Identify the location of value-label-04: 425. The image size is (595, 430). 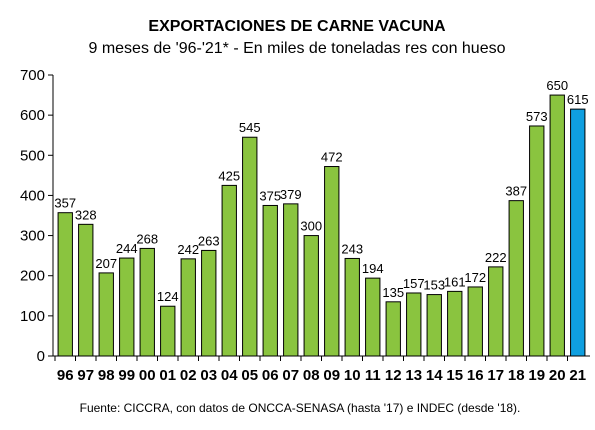
(229, 175).